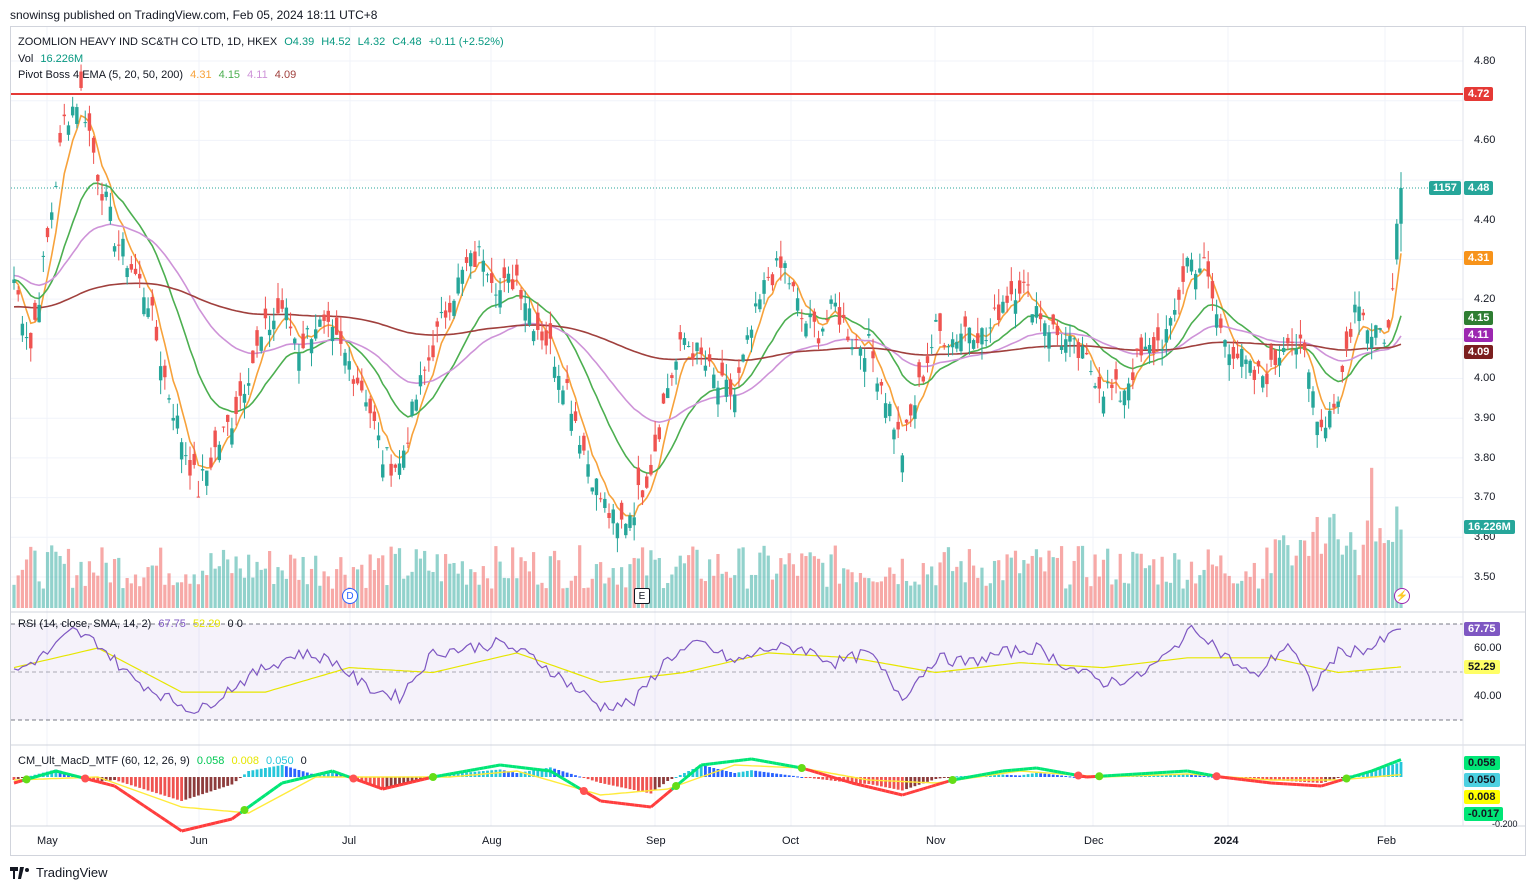  I want to click on rsi-sma-value: 52.29, so click(206, 624).